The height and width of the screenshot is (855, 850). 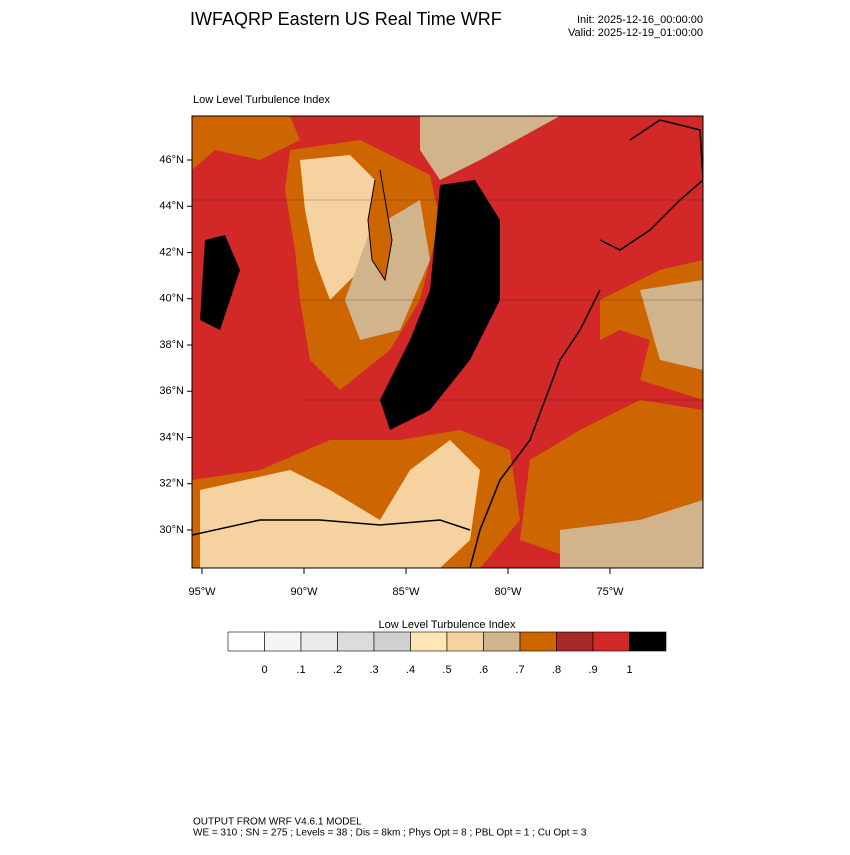 What do you see at coordinates (447, 653) in the screenshot?
I see `colorbar: 0 .1 .2 .3 .4 .5 .6 .7 .8 .9 1` at bounding box center [447, 653].